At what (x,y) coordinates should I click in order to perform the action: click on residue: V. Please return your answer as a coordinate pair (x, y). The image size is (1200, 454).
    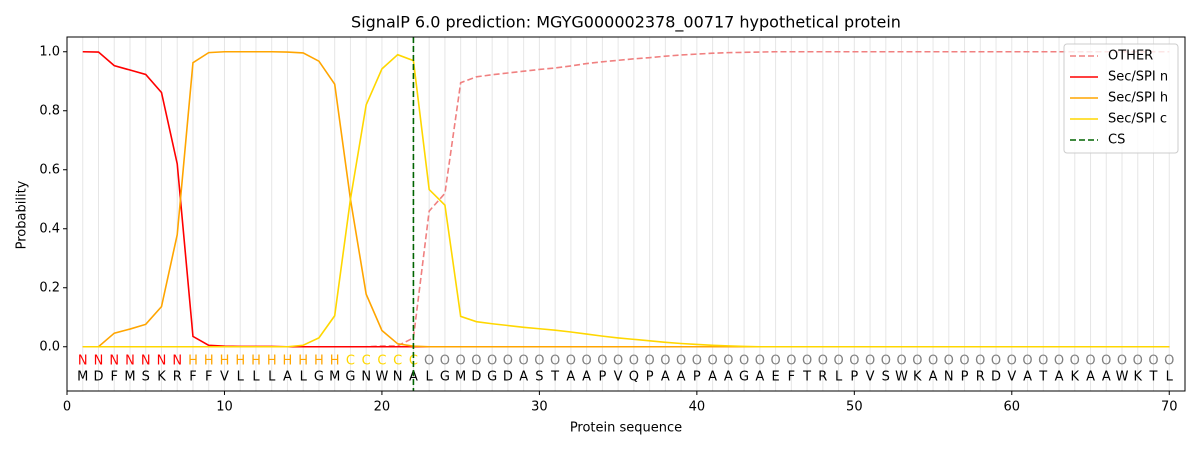
    Looking at the image, I should click on (1011, 377).